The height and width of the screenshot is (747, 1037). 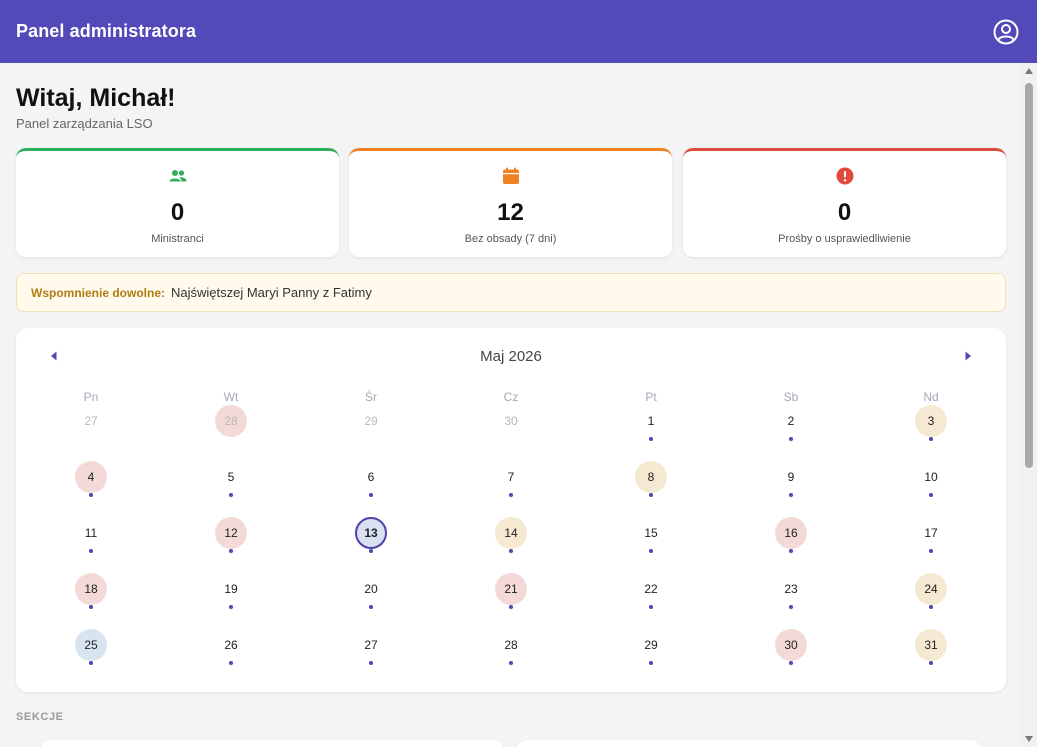 I want to click on calendar-day: 7, so click(x=511, y=477).